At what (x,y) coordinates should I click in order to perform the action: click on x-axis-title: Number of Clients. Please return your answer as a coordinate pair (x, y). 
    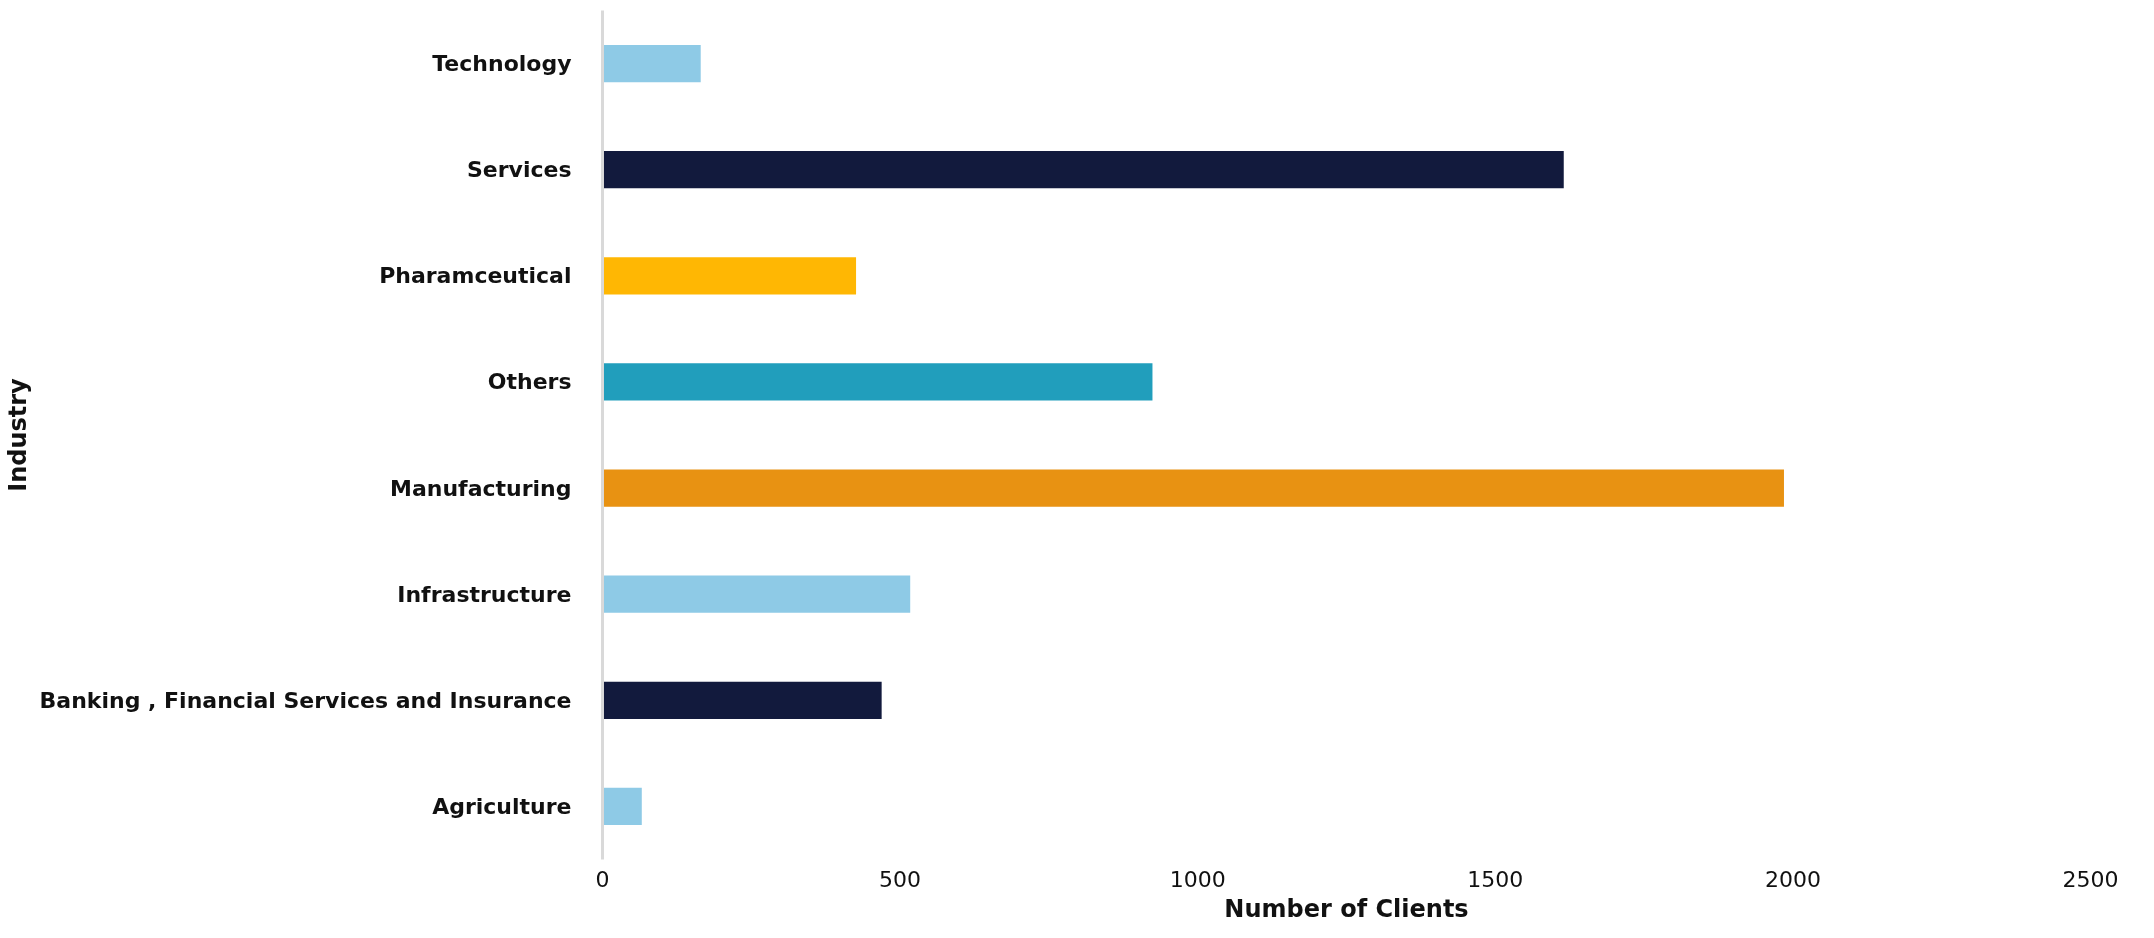
    Looking at the image, I should click on (1346, 908).